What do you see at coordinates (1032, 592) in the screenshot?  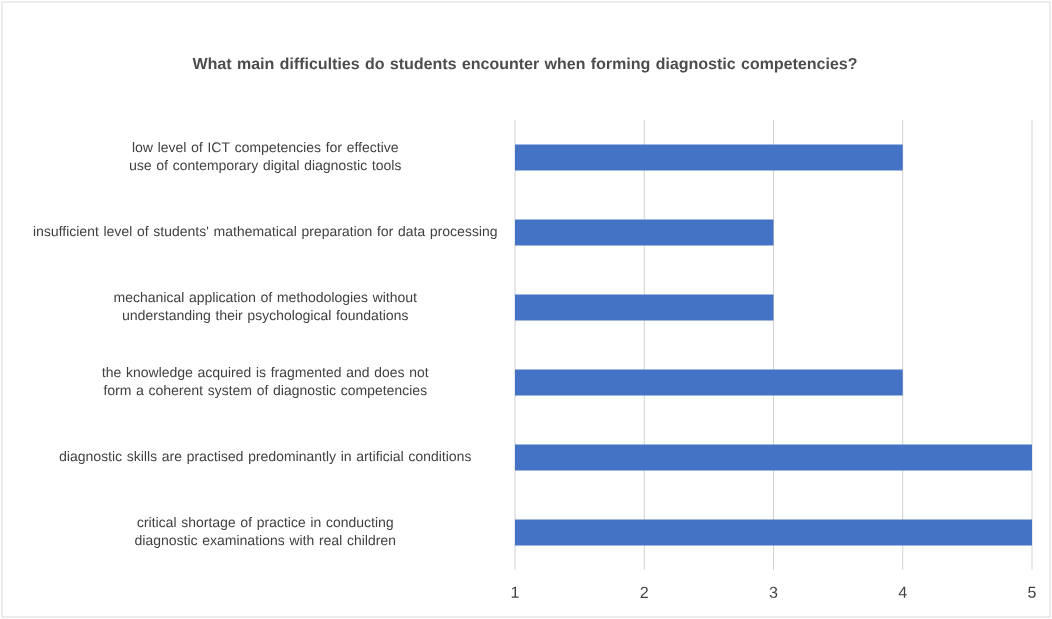 I see `x-tick-label: 5` at bounding box center [1032, 592].